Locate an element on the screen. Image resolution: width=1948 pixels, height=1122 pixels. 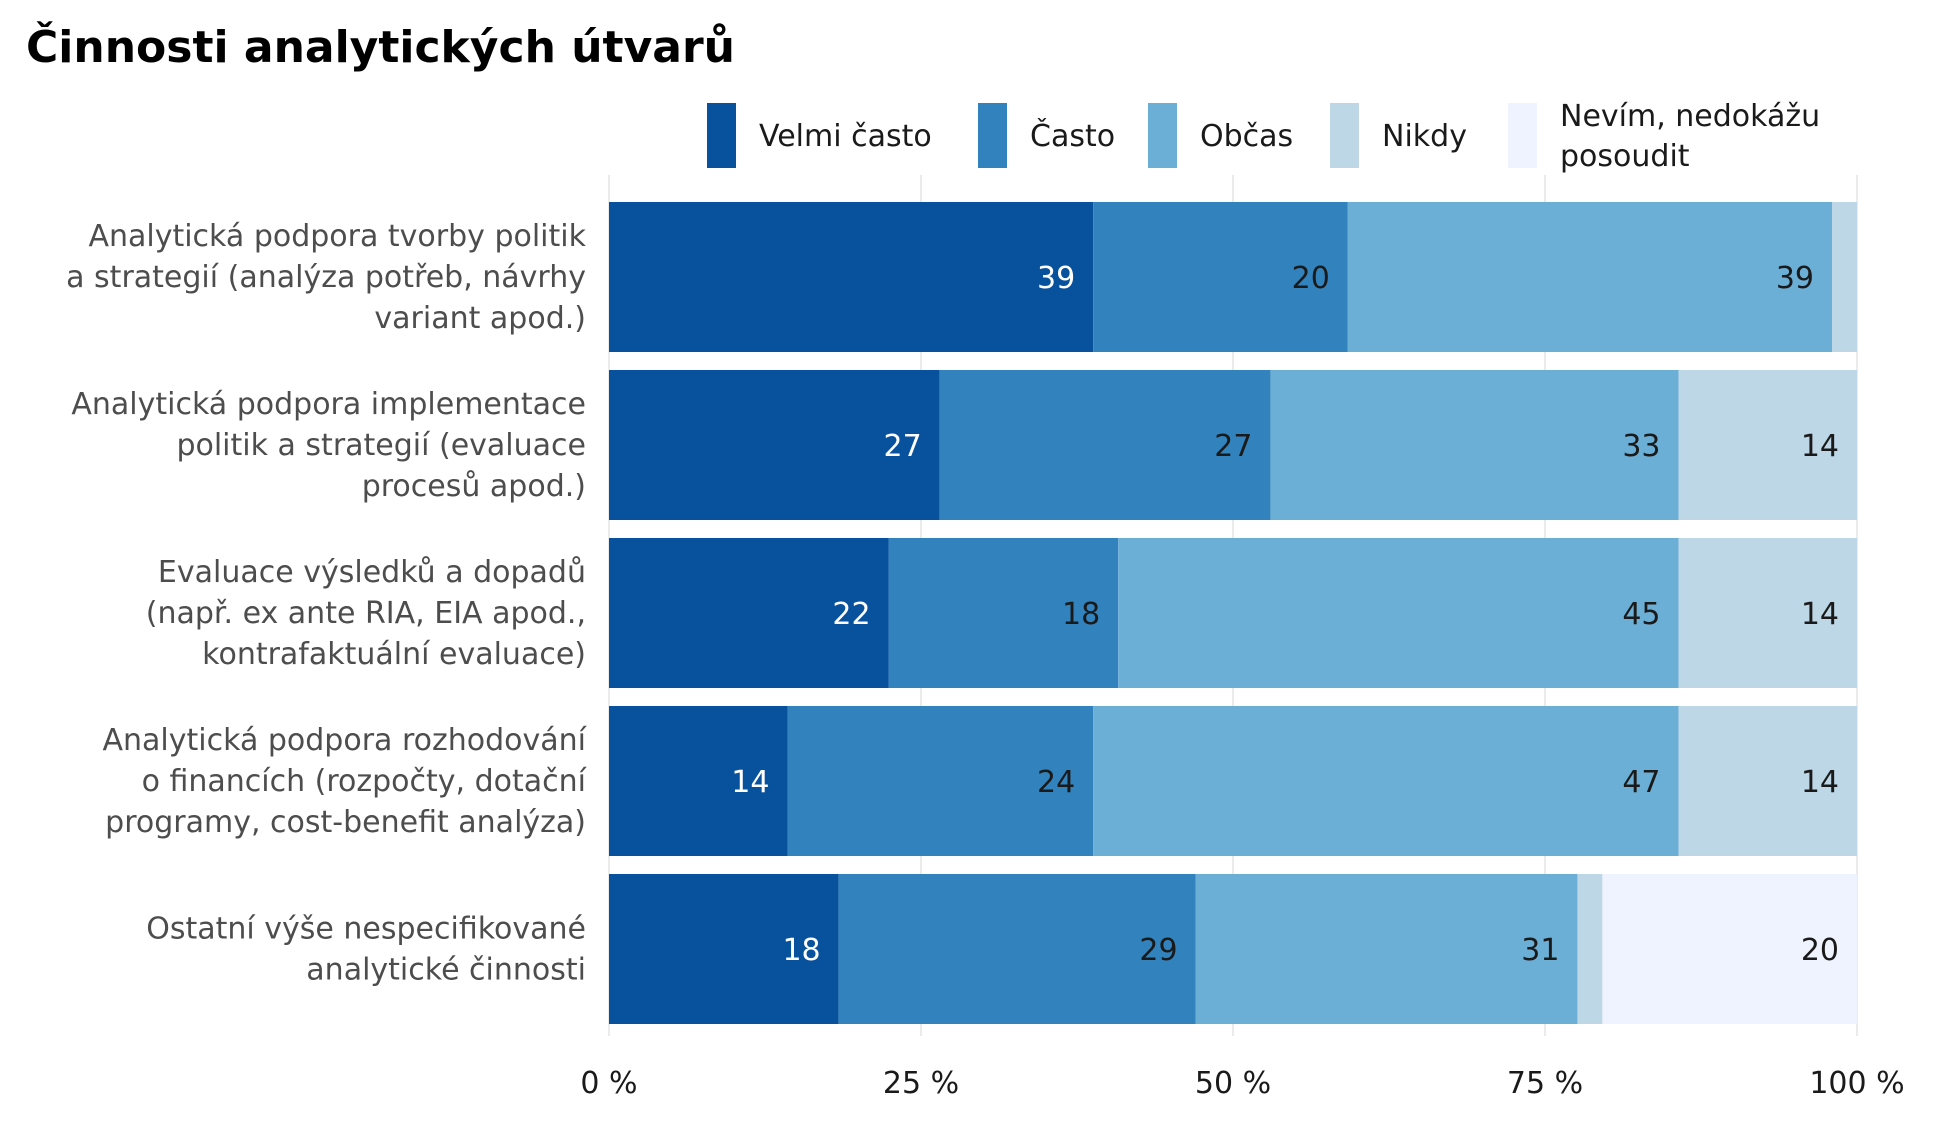
chart-title: Činnosti analytických útvarů is located at coordinates (380, 46).